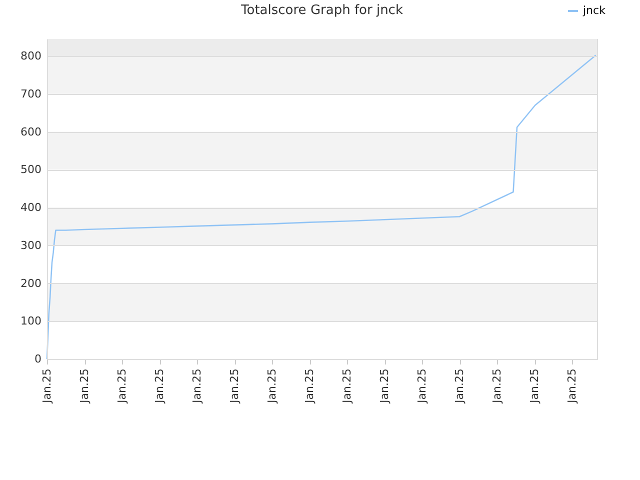 The height and width of the screenshot is (480, 640). What do you see at coordinates (31, 131) in the screenshot?
I see `y-tick-label: 600` at bounding box center [31, 131].